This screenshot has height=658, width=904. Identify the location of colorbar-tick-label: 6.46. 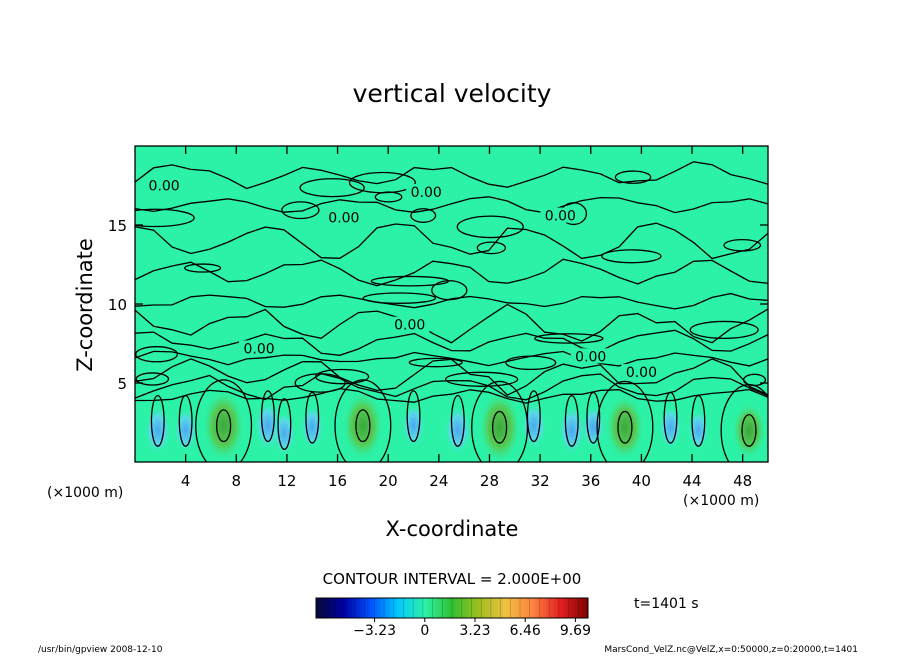
(525, 631).